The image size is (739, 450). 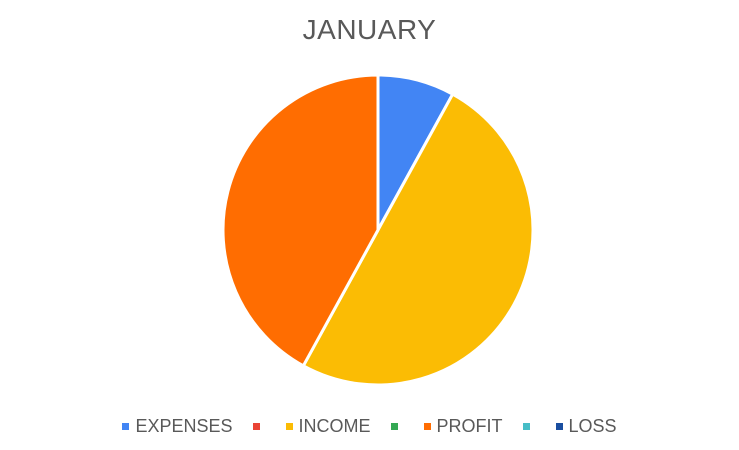 I want to click on legend-label: LOSS, so click(x=592, y=426).